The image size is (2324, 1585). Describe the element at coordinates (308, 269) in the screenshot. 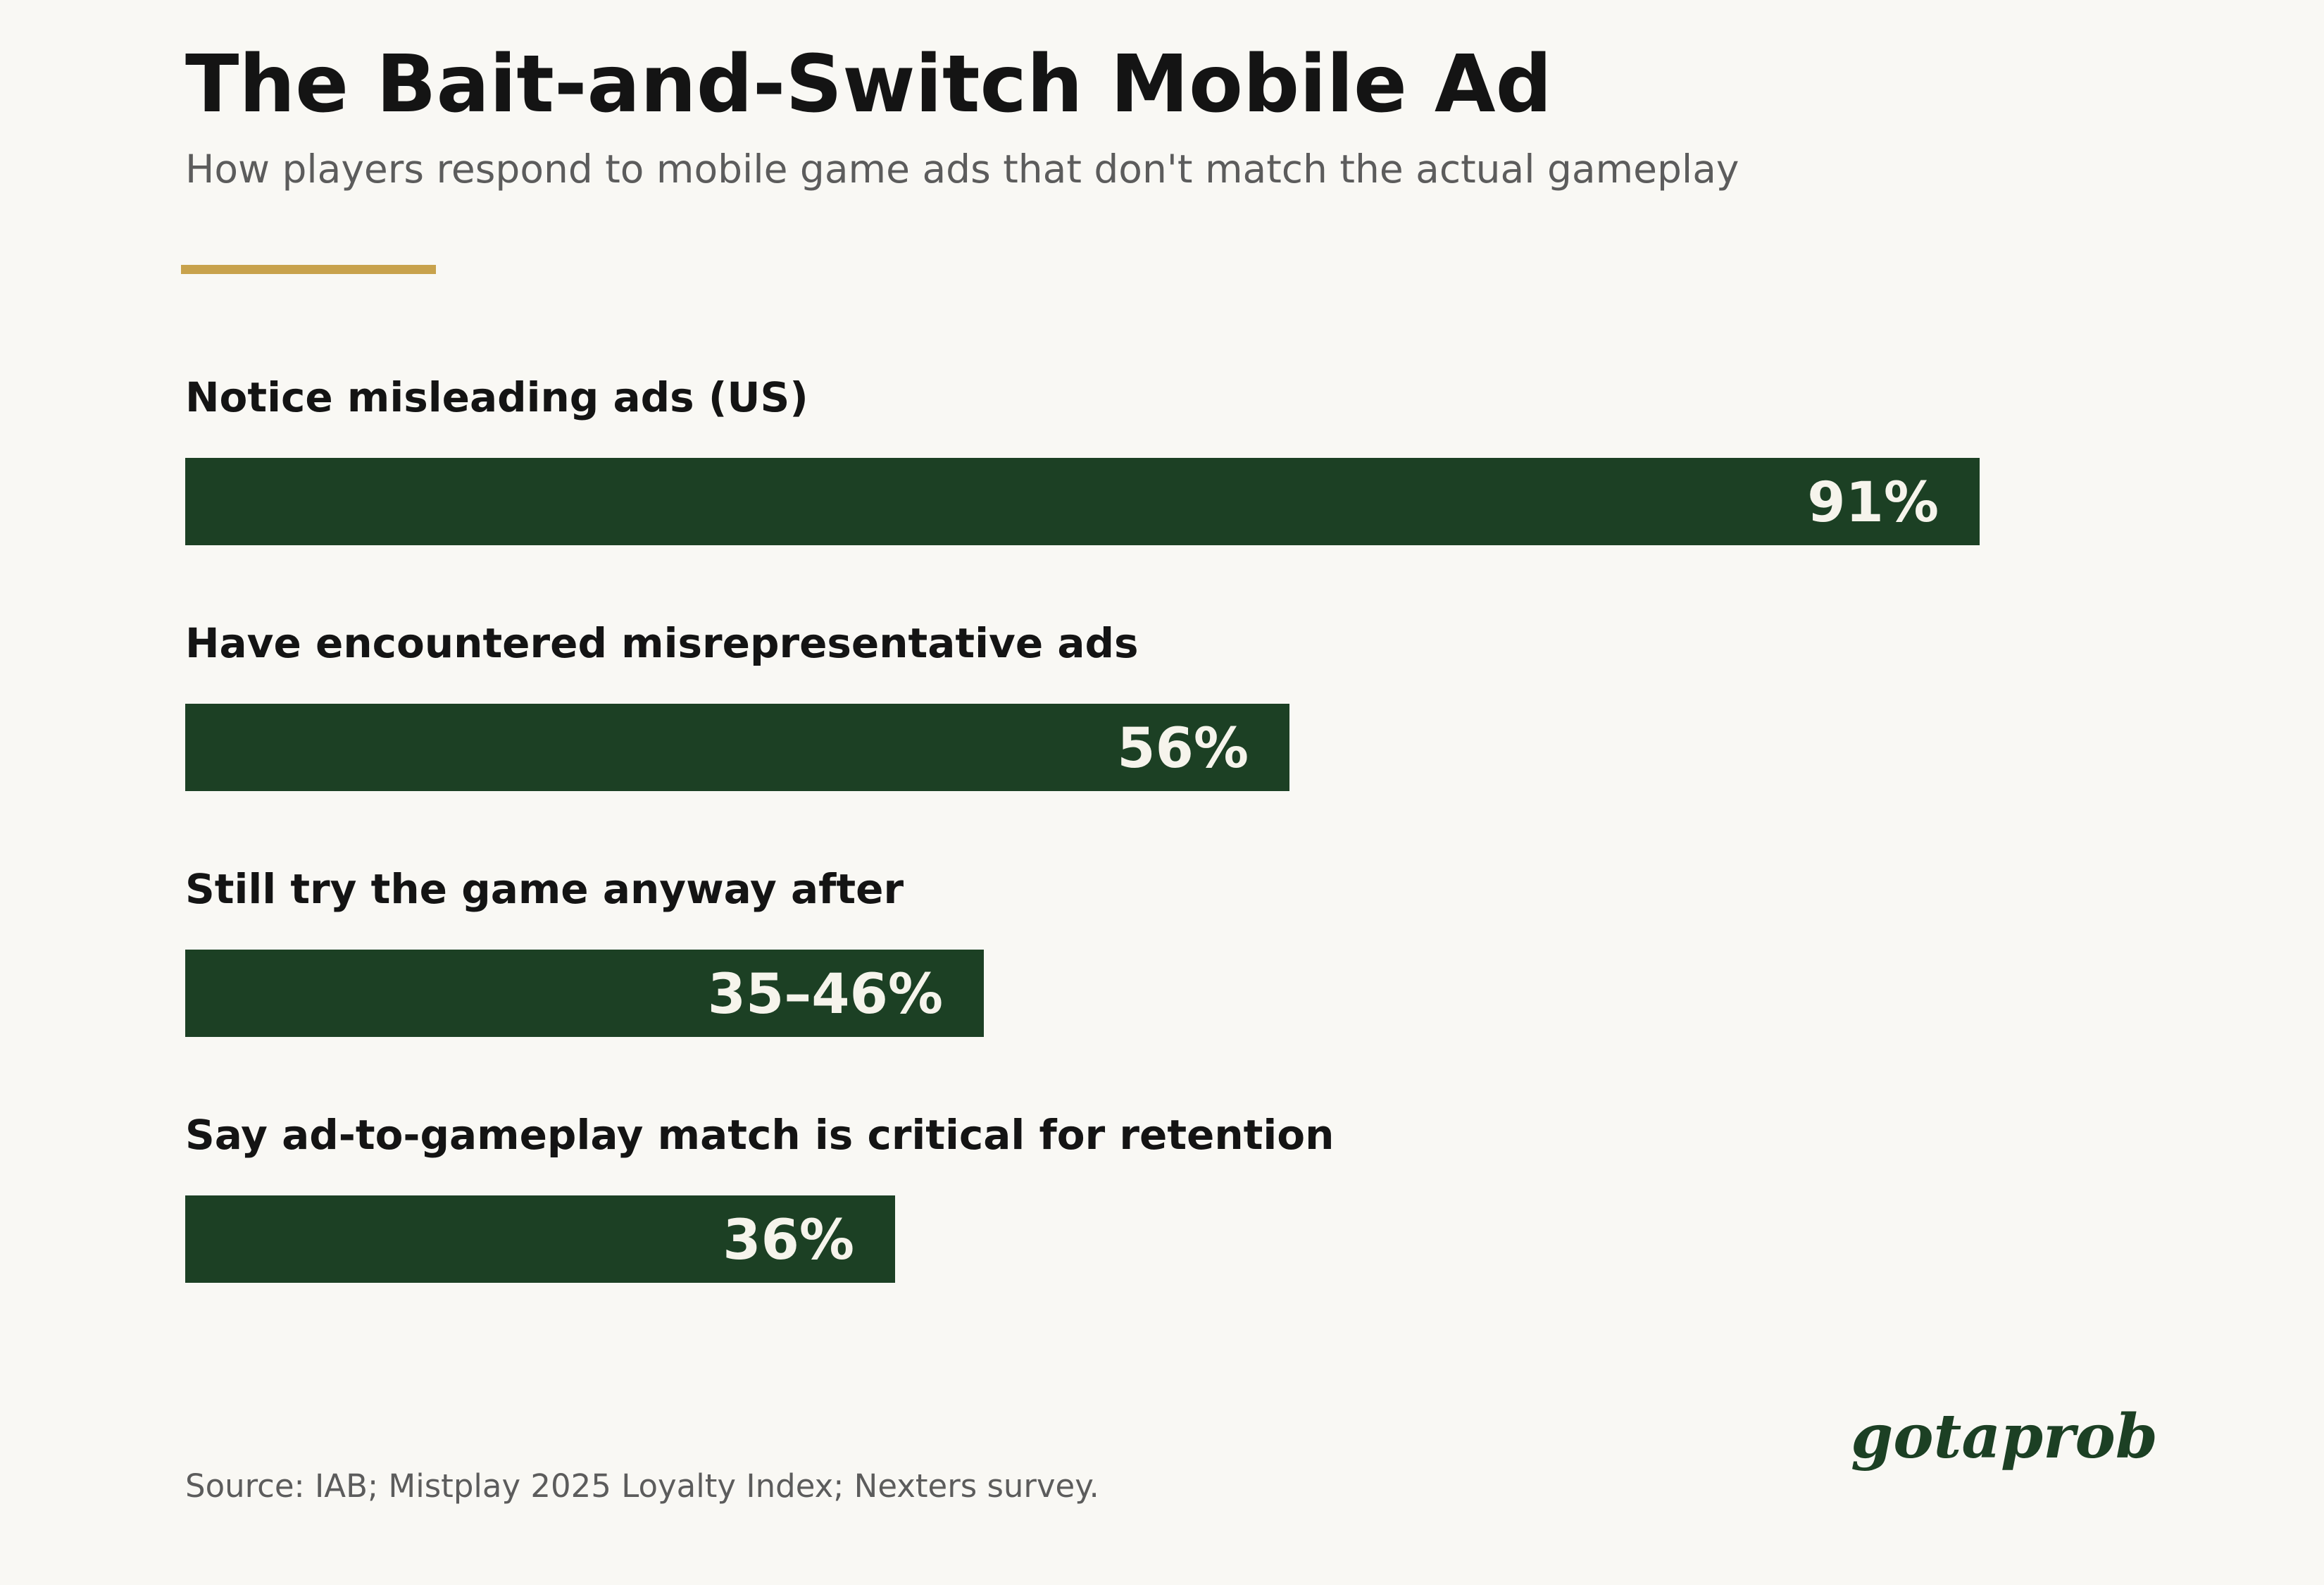

I see `accent-divider` at that location.